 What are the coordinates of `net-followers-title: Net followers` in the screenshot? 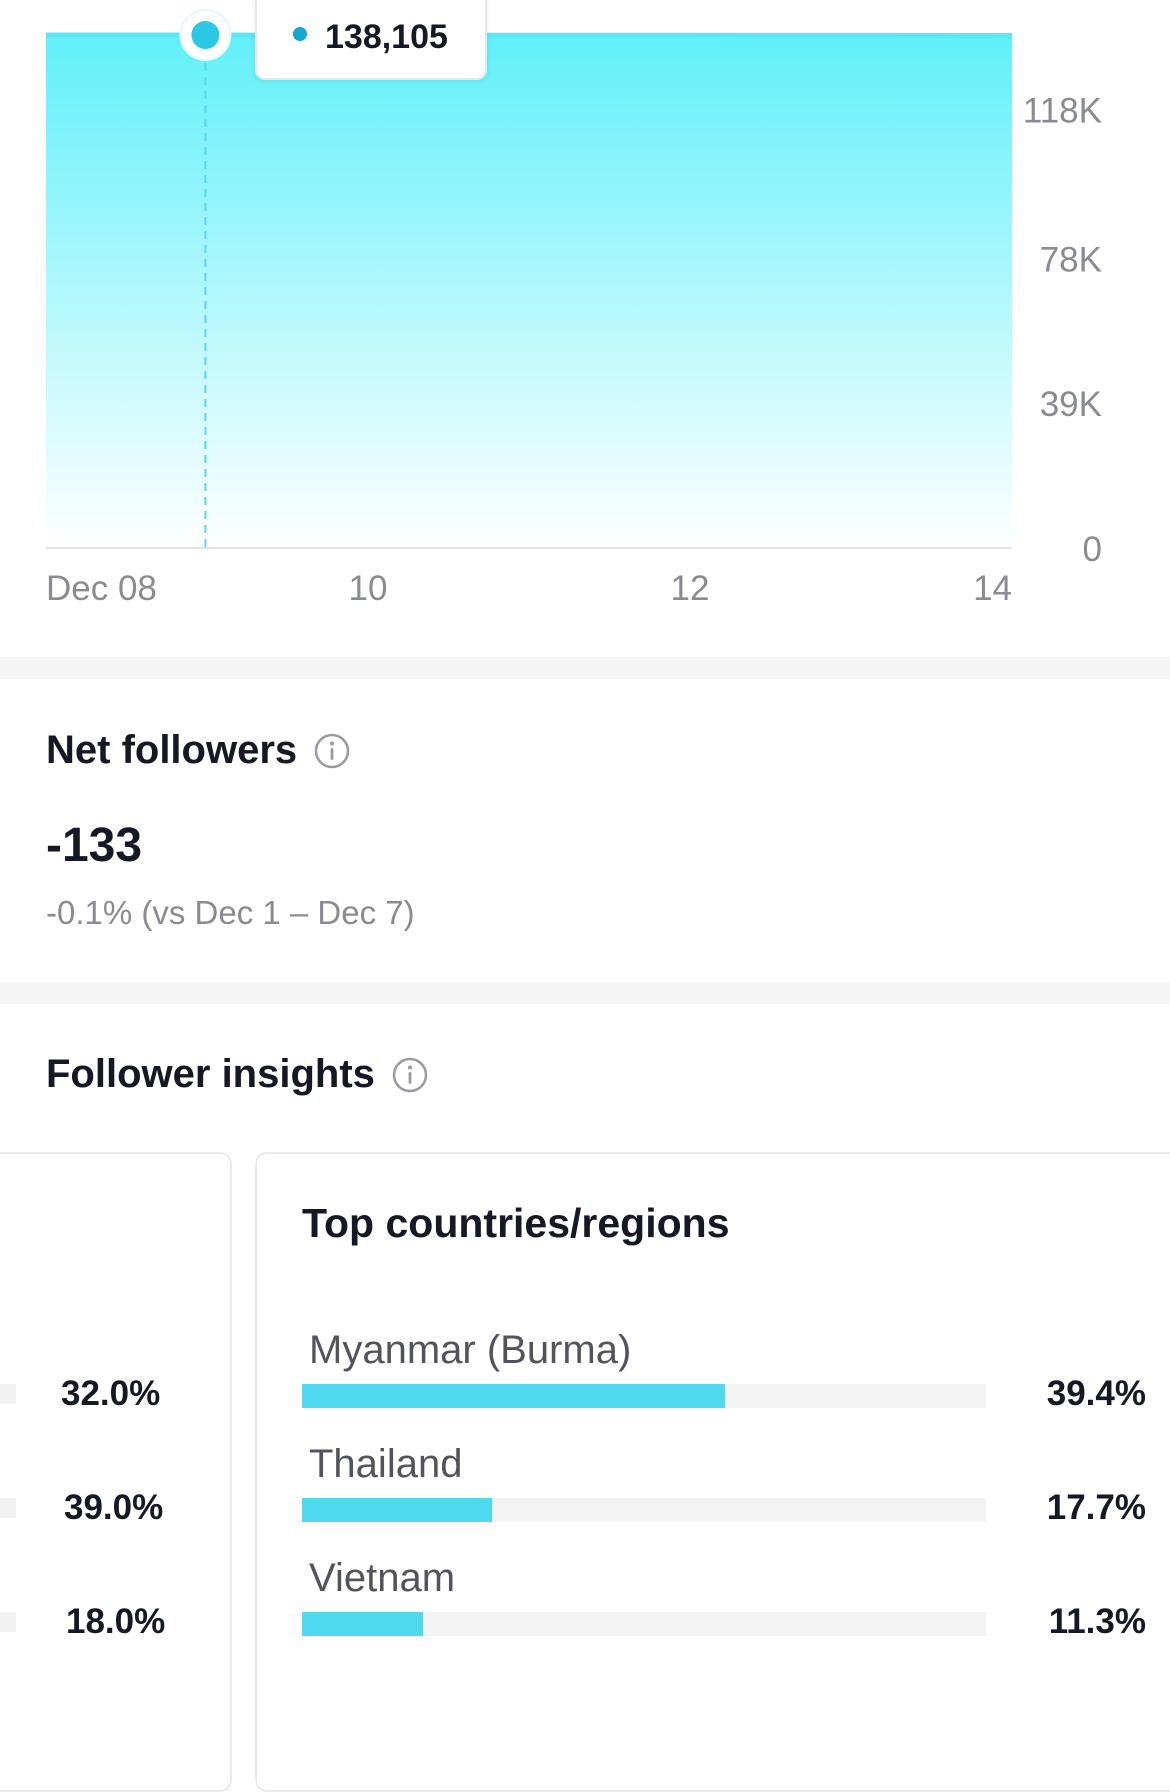 It's located at (171, 750).